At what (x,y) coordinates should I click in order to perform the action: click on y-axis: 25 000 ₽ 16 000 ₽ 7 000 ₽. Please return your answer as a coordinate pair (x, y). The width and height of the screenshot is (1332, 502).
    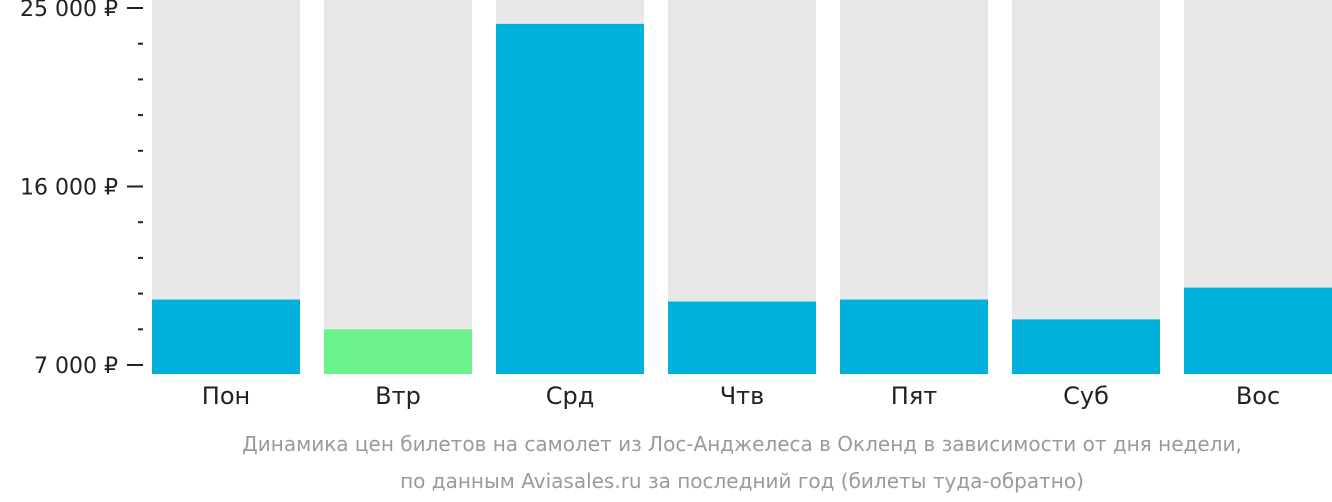
    Looking at the image, I should click on (81, 189).